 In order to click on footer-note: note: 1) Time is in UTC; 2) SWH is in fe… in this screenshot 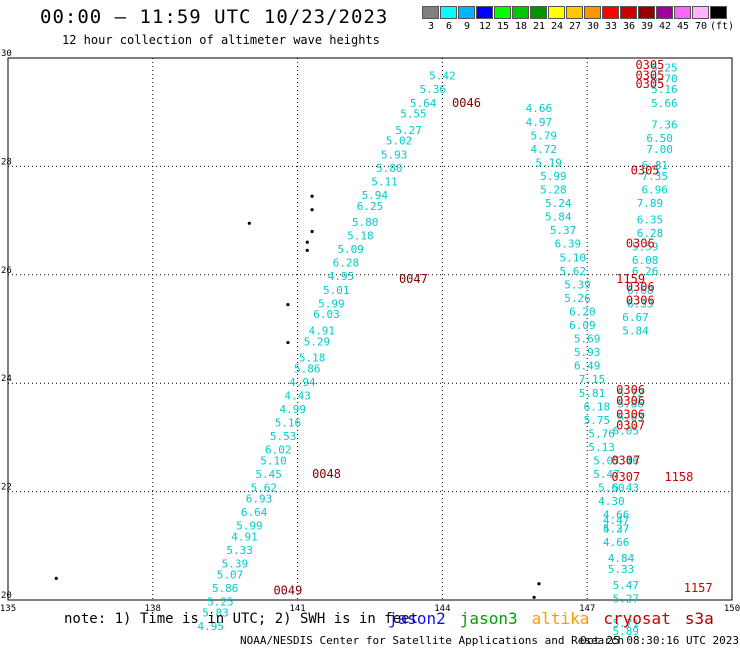, I will do `click(241, 619)`.